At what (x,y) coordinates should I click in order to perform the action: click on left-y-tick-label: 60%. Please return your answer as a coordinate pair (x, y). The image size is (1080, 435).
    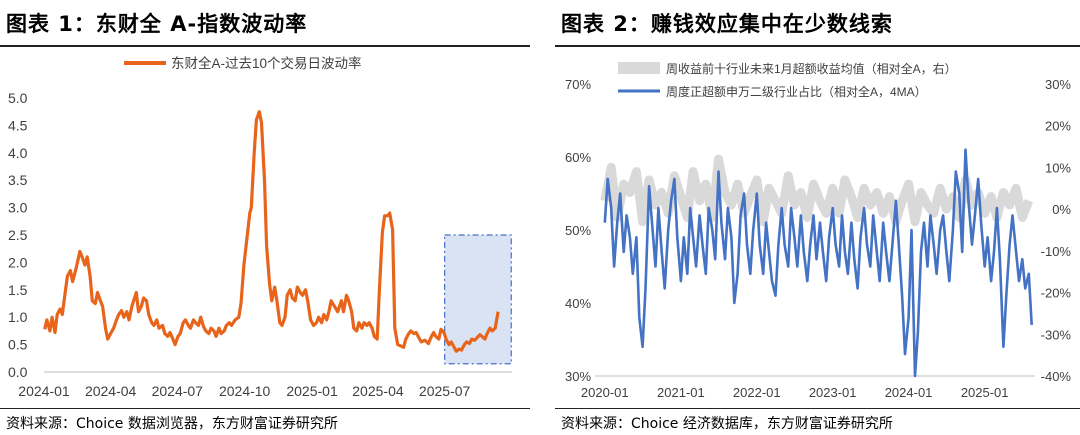
    Looking at the image, I should click on (578, 157).